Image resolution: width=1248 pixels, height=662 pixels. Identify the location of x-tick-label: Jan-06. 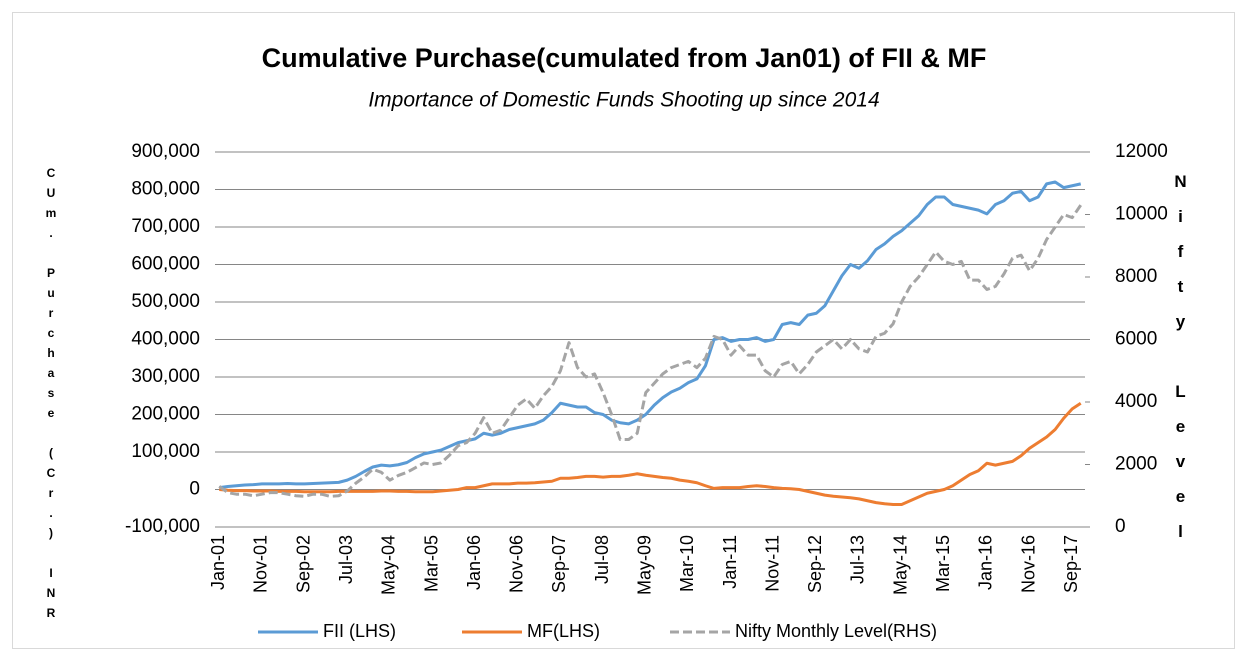
(474, 562).